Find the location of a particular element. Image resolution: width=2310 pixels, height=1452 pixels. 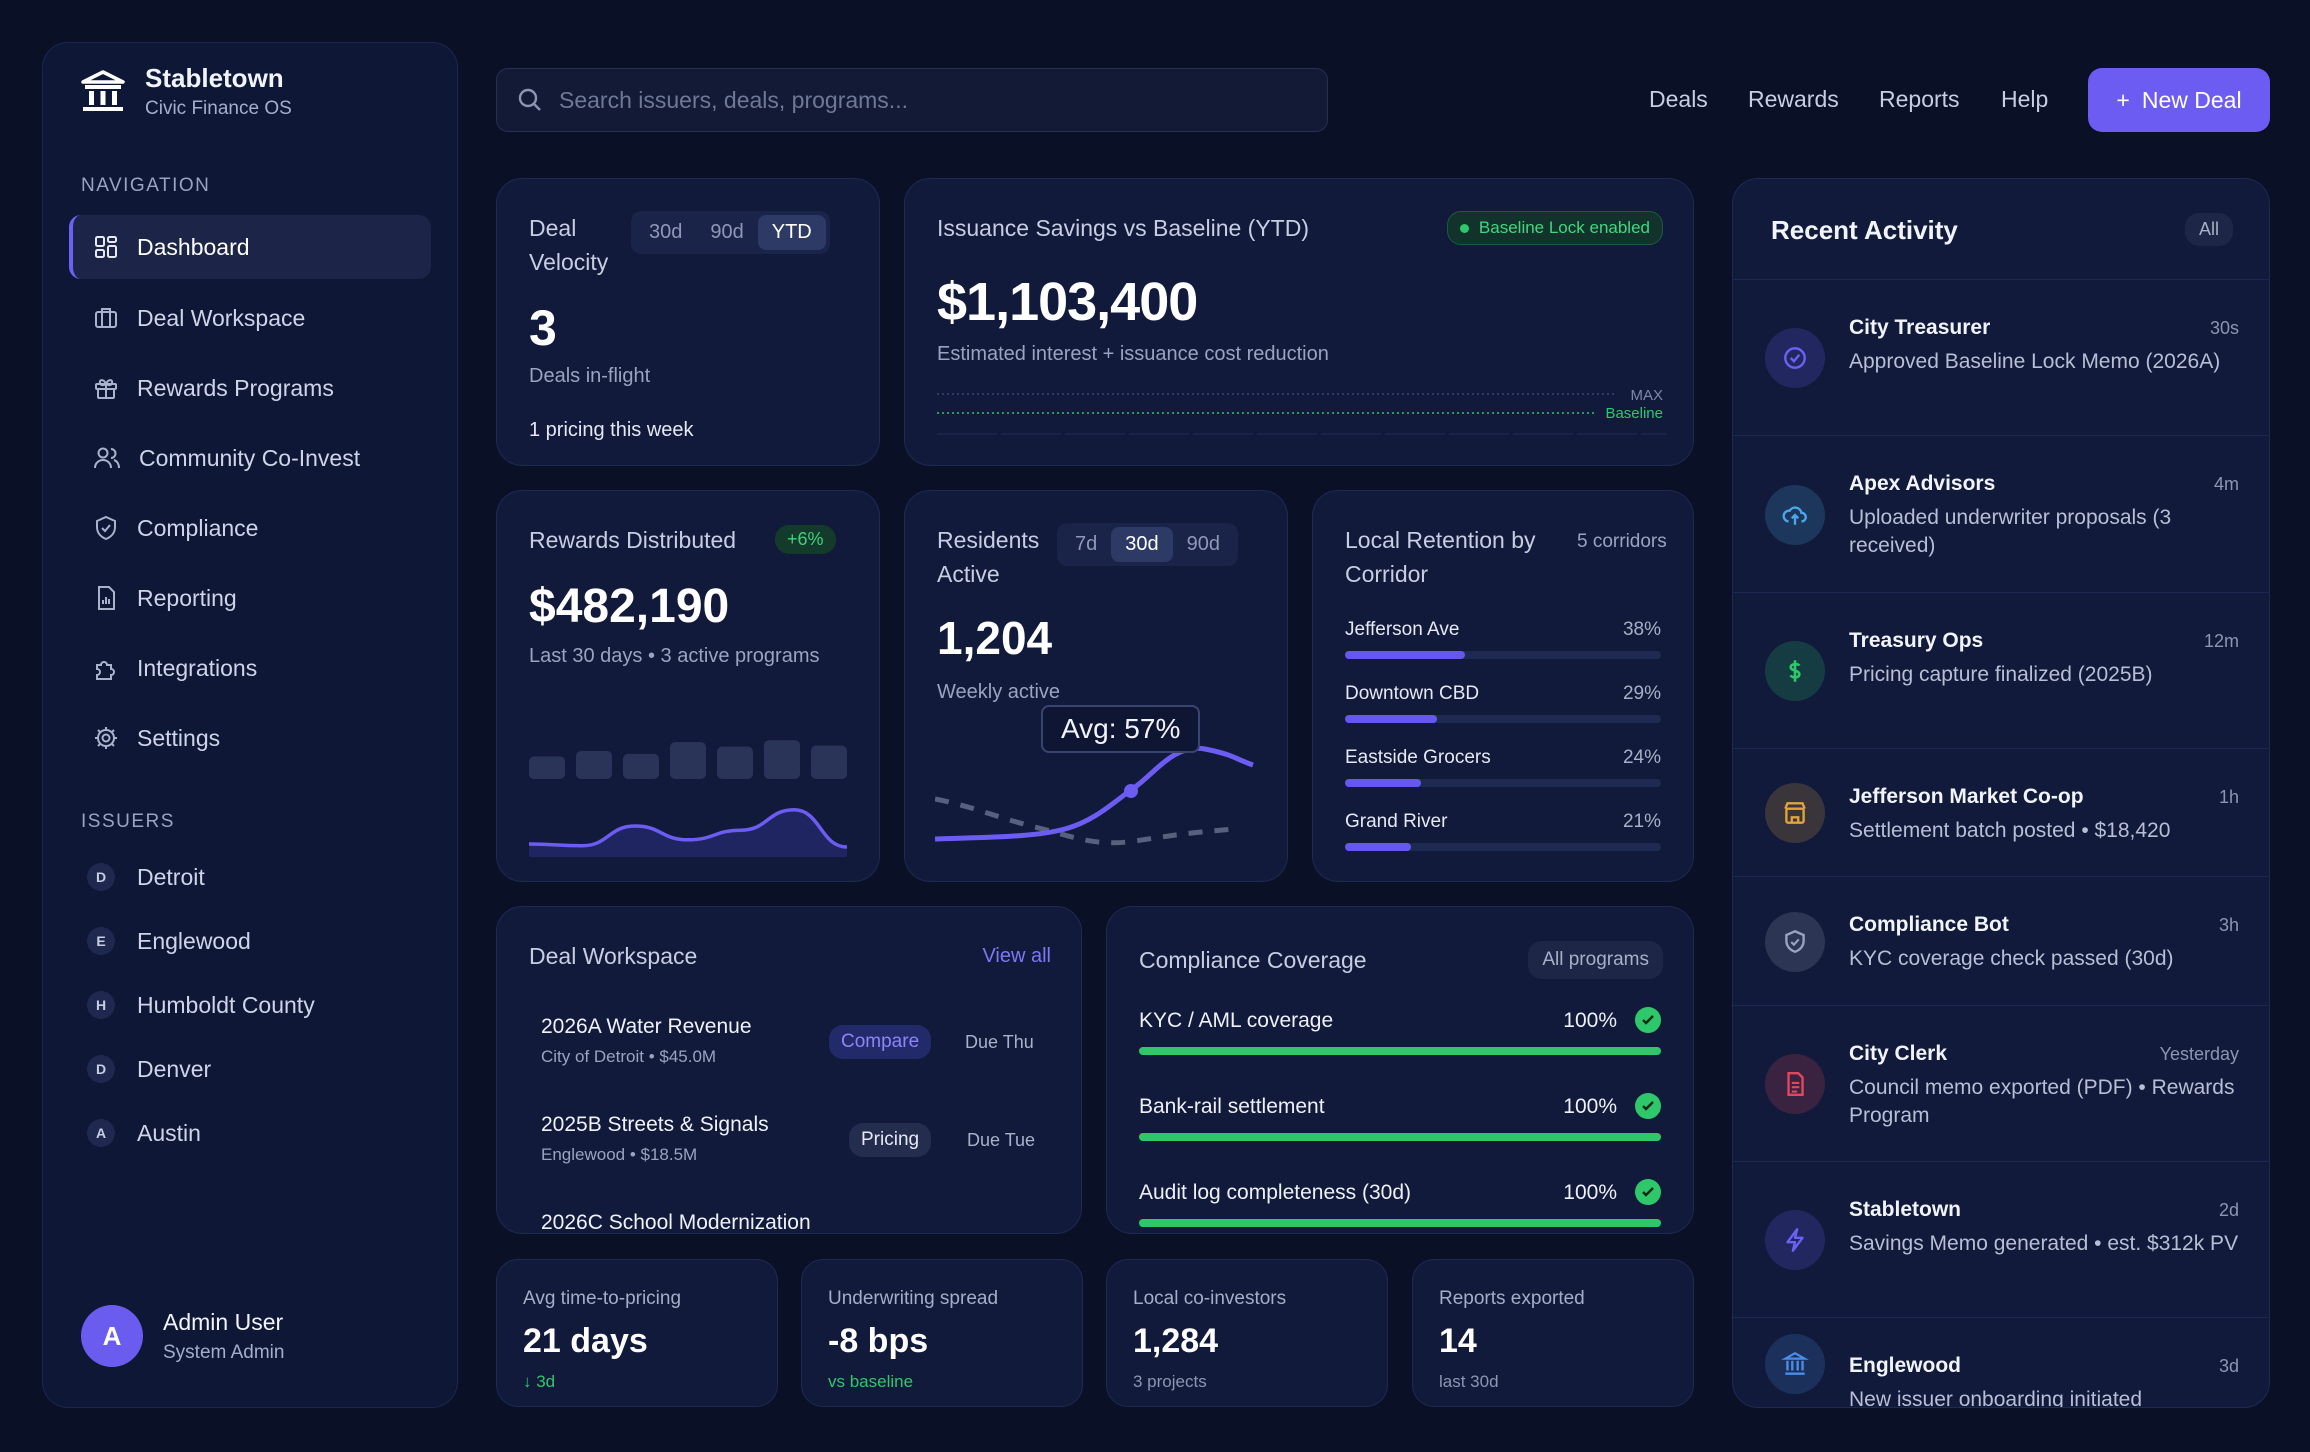

sidebar-item-compliance: Compliance is located at coordinates (250, 528).